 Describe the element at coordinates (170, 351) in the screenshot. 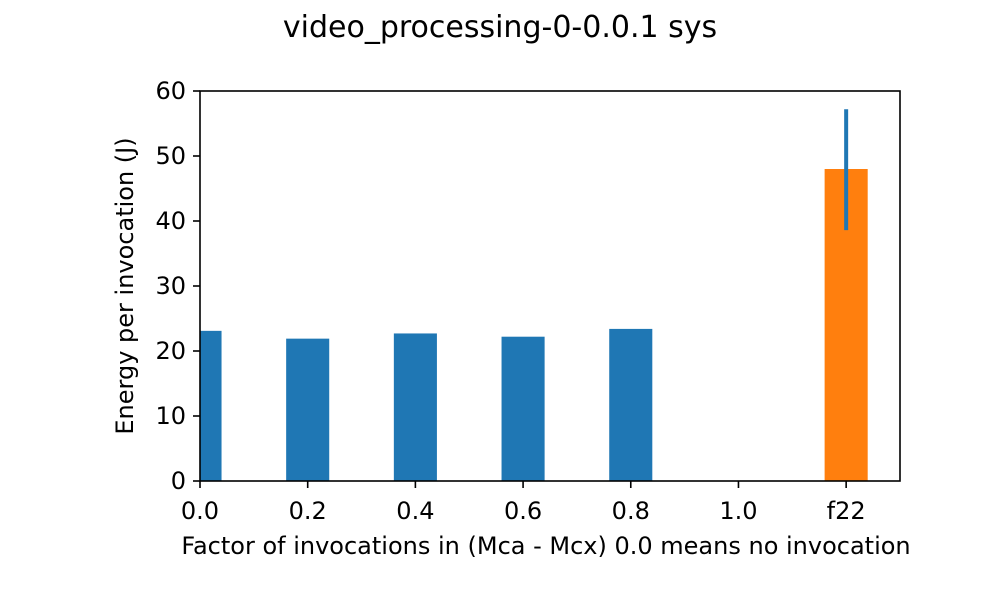

I see `y-tick-label-2: 20` at that location.